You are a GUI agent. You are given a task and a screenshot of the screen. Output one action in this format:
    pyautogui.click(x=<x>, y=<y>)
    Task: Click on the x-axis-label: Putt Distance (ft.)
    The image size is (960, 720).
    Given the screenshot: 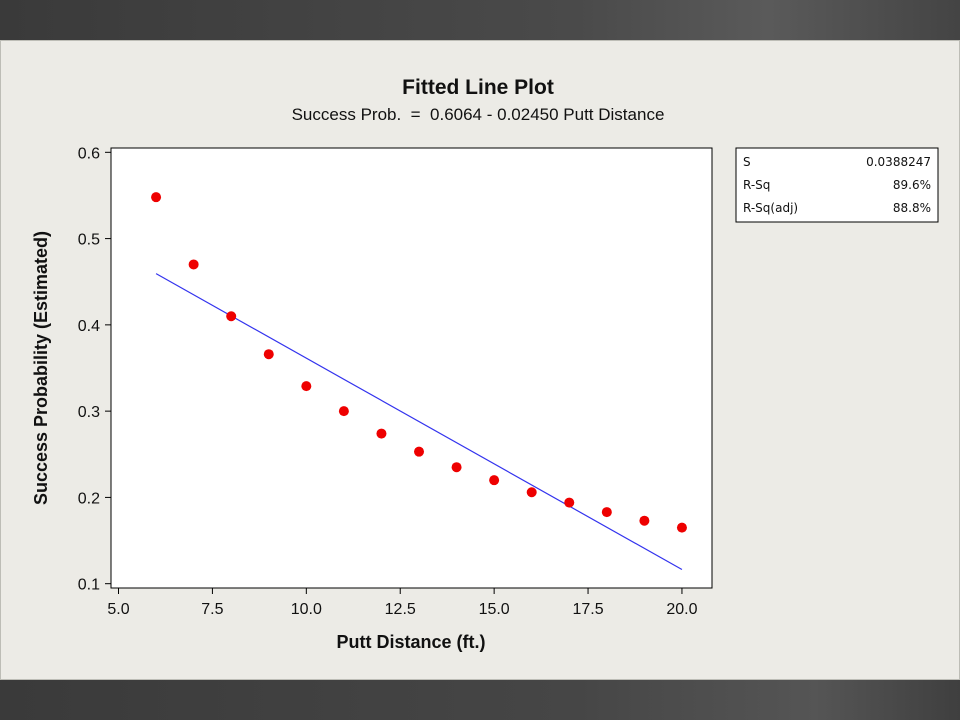 What is the action you would take?
    pyautogui.click(x=410, y=642)
    